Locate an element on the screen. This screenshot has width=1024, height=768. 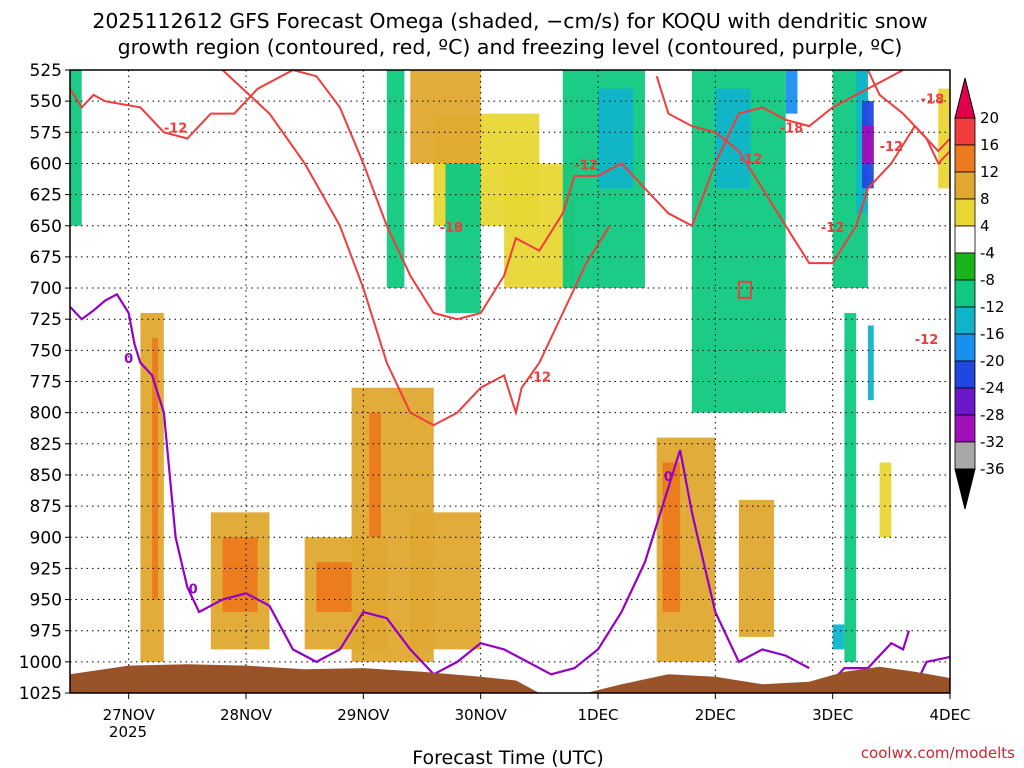
y-tick-label: 600 is located at coordinates (46, 164).